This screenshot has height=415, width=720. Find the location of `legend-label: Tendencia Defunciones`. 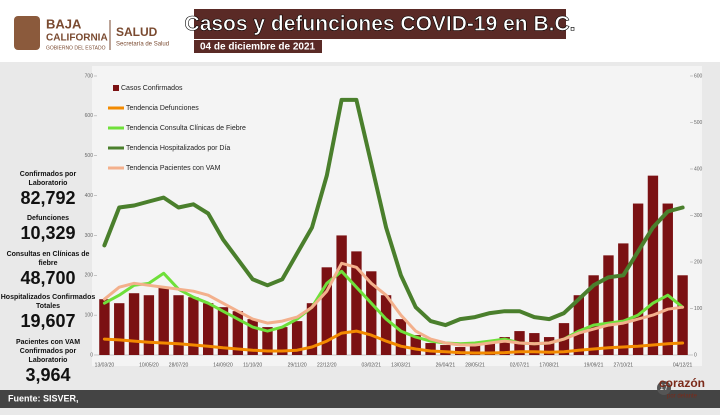

legend-label: Tendencia Defunciones is located at coordinates (162, 108).